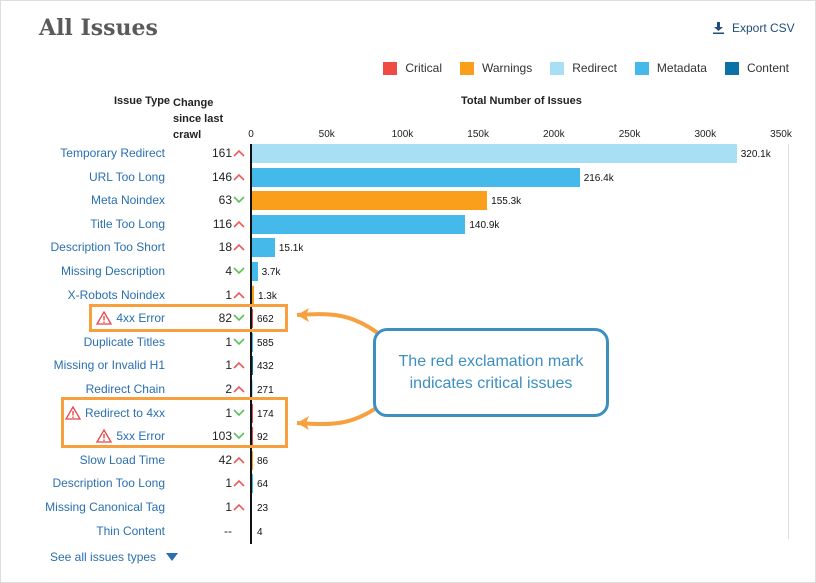 The image size is (816, 583). Describe the element at coordinates (412, 68) in the screenshot. I see `legend-item: Critical` at that location.